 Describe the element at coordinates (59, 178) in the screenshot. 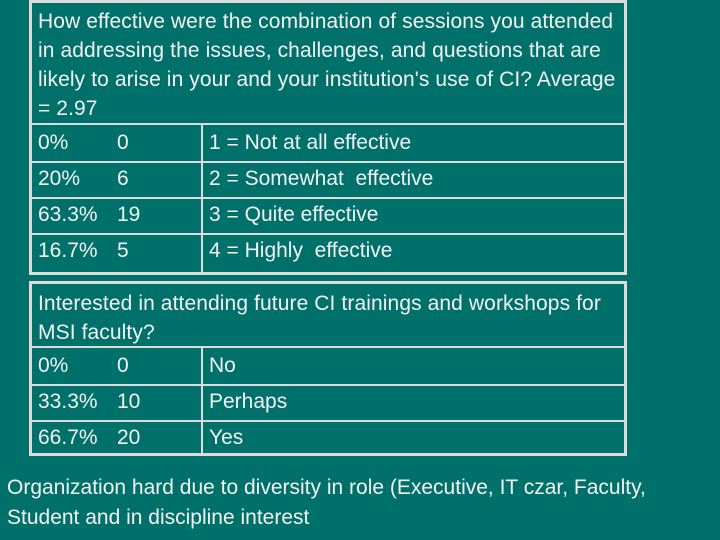

I see `percent-cell: 20%` at that location.